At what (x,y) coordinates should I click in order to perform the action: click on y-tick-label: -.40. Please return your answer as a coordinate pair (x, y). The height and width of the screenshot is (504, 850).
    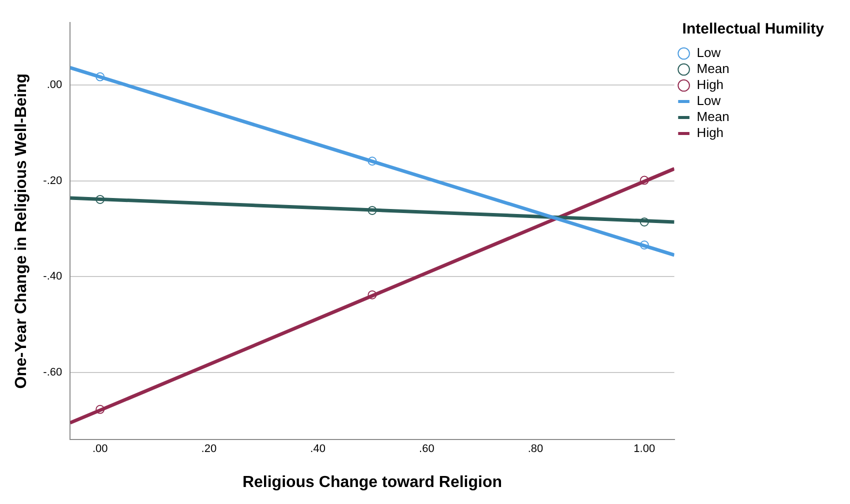
    Looking at the image, I should click on (52, 276).